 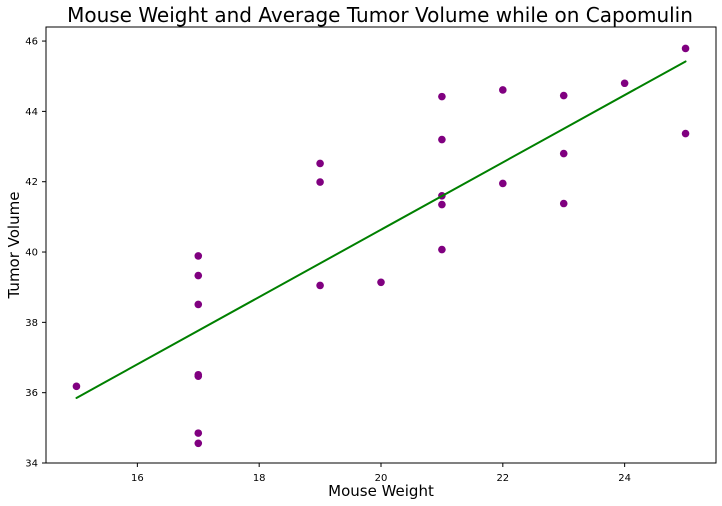 I want to click on y-tick-label: 34, so click(x=31, y=464).